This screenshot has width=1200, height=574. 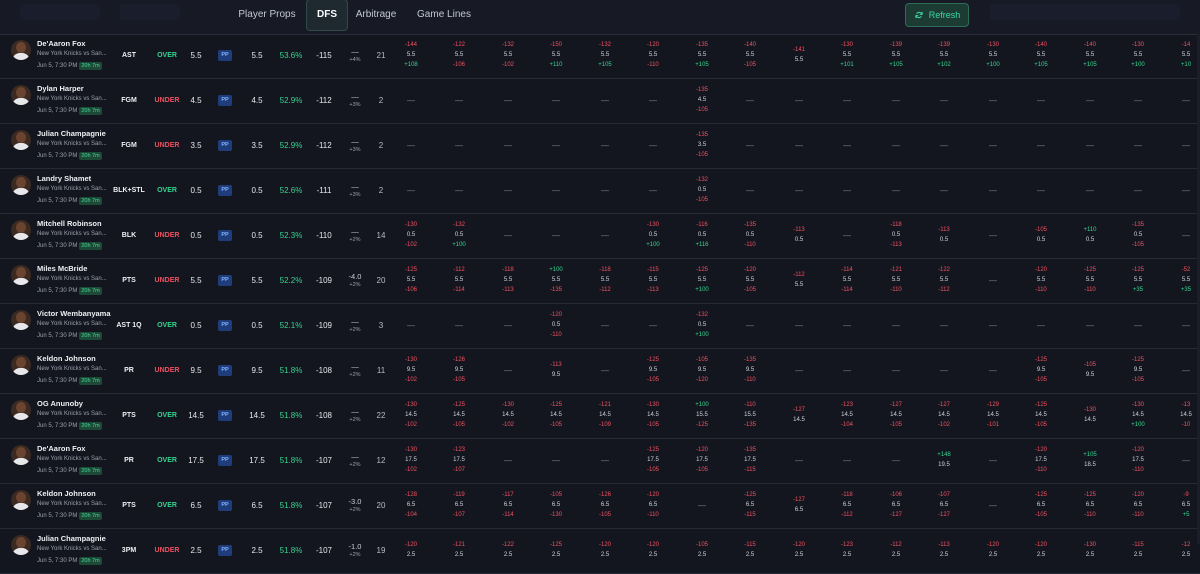 I want to click on book-odds-cell: -112 5.5 -114, so click(x=459, y=281).